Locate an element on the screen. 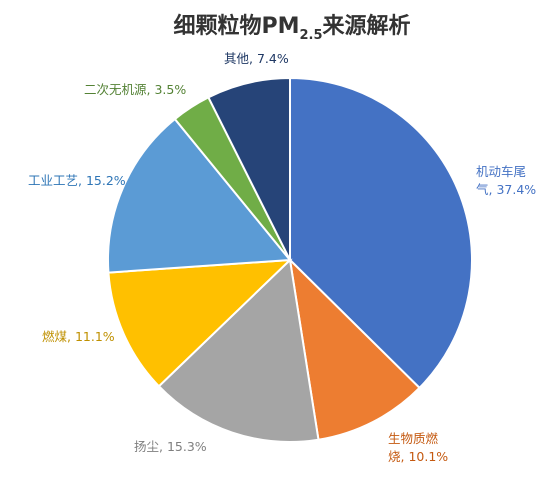 This screenshot has height=478, width=550. slice-label-line: 机动车尾 is located at coordinates (501, 171).